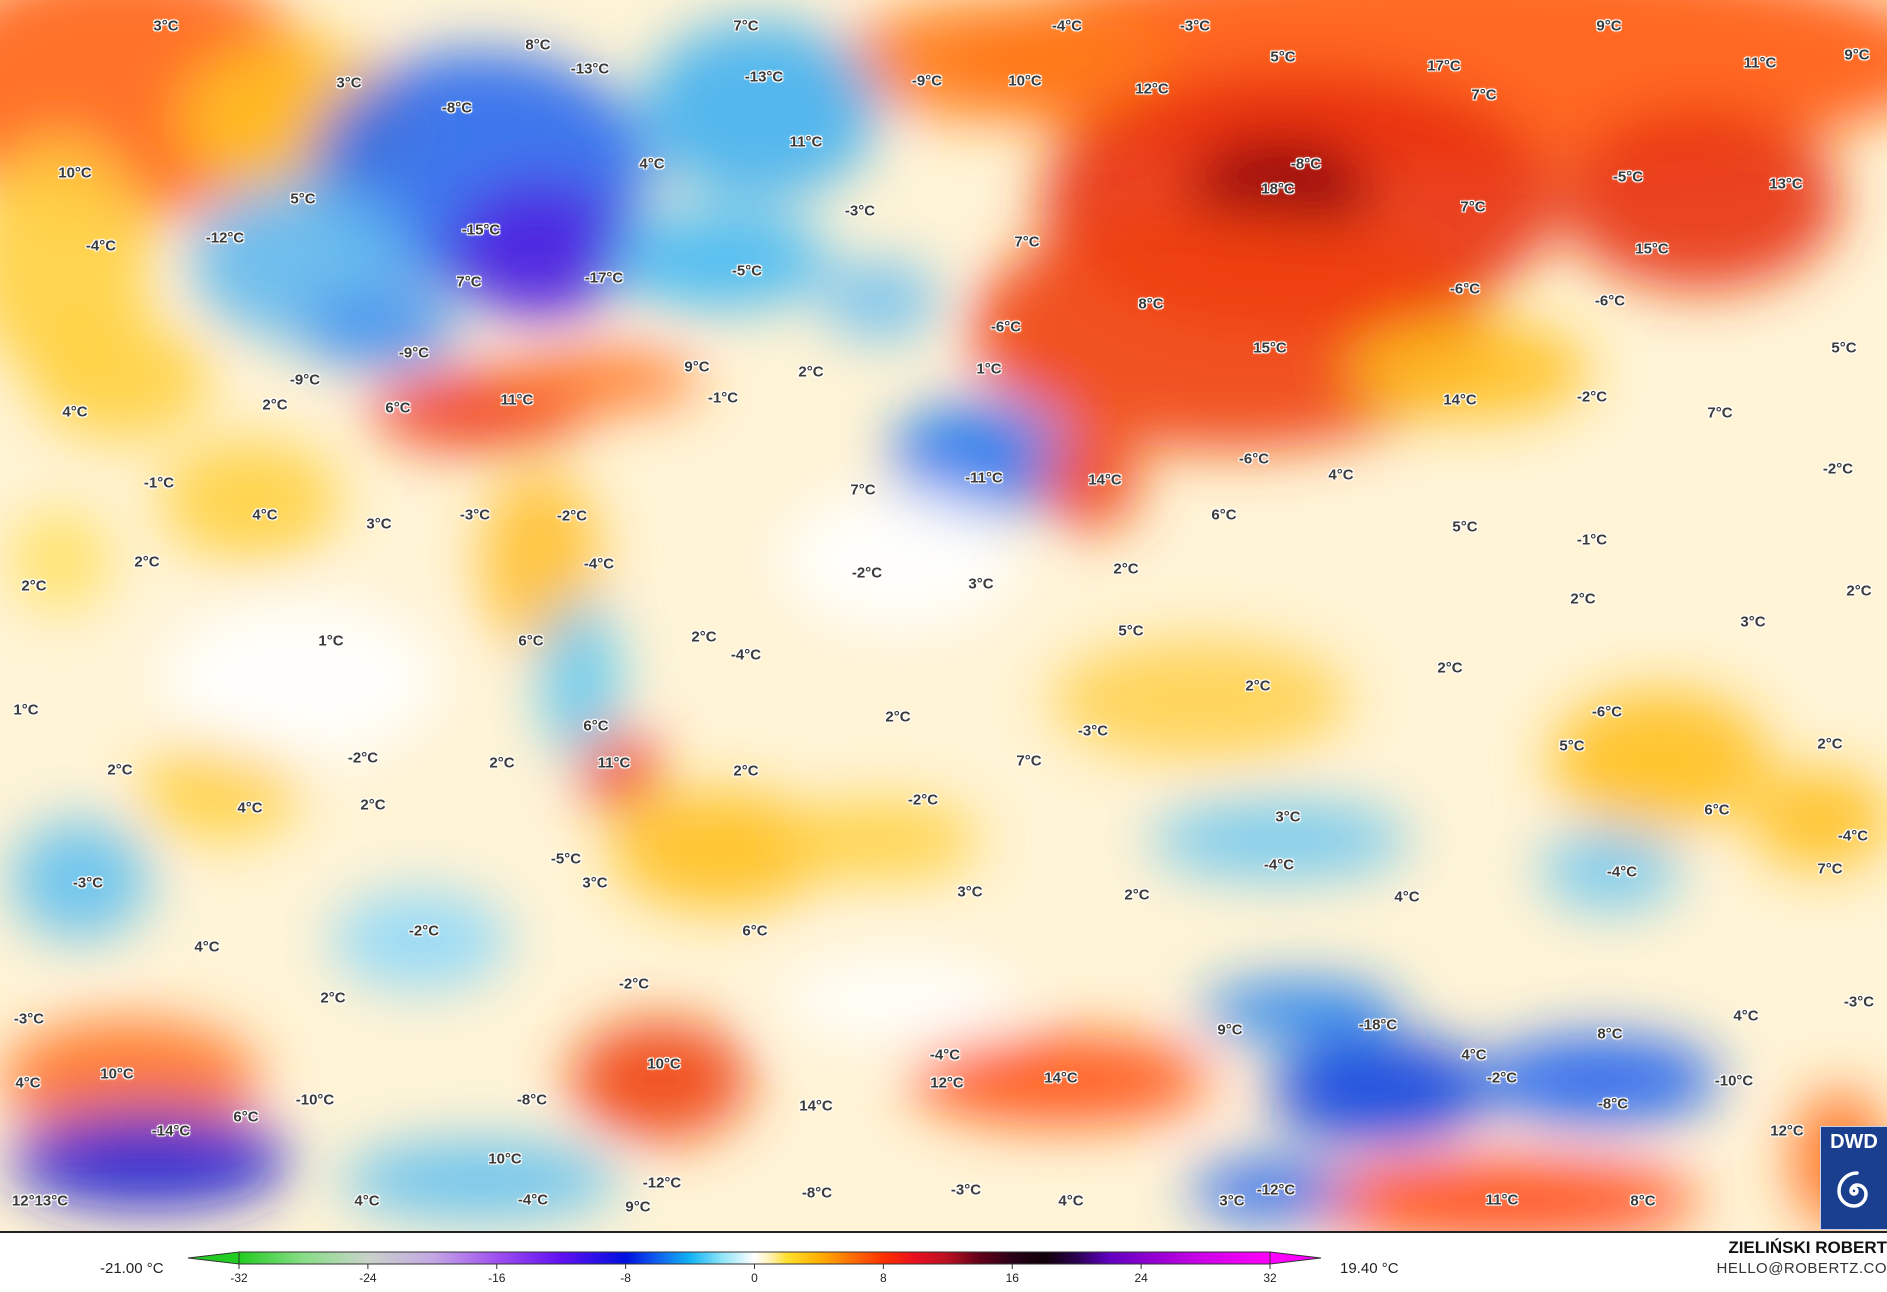 The image size is (1887, 1292). What do you see at coordinates (625, 1278) in the screenshot?
I see `colorbar-tick-label: -8` at bounding box center [625, 1278].